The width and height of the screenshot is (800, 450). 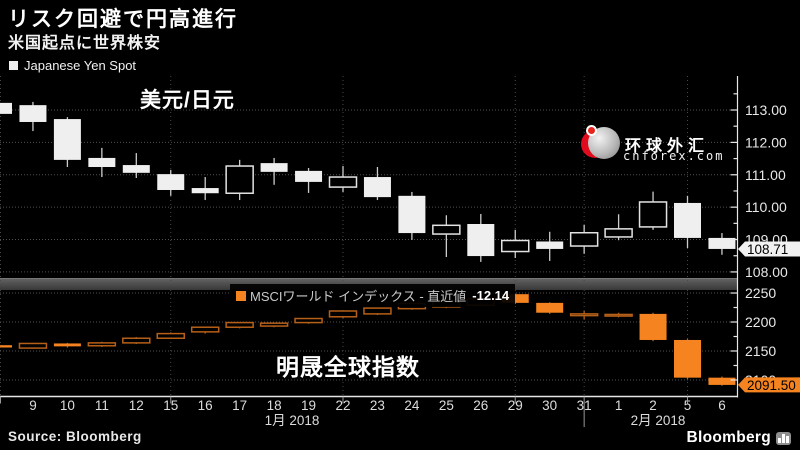 What do you see at coordinates (136, 405) in the screenshot?
I see `svg-text: 12` at bounding box center [136, 405].